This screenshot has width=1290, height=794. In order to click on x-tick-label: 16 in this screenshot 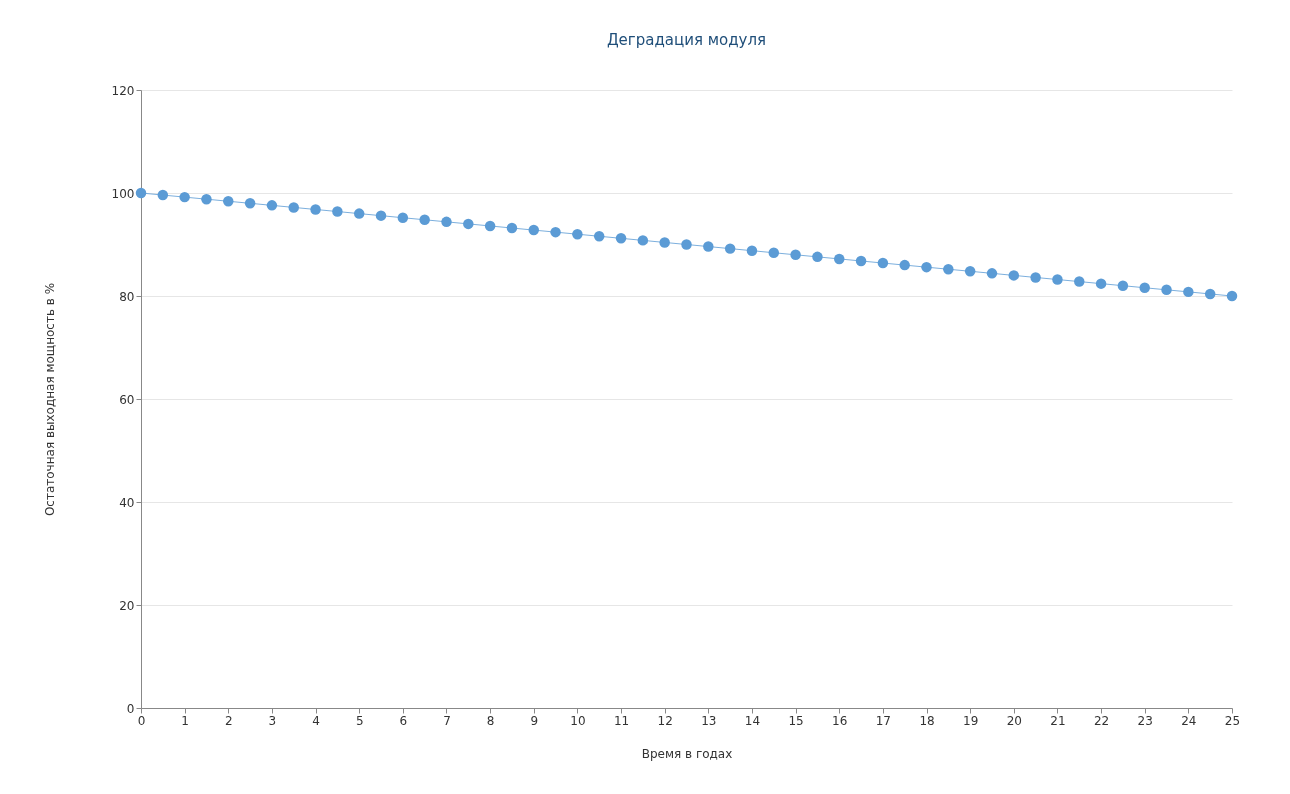, I will do `click(840, 720)`.